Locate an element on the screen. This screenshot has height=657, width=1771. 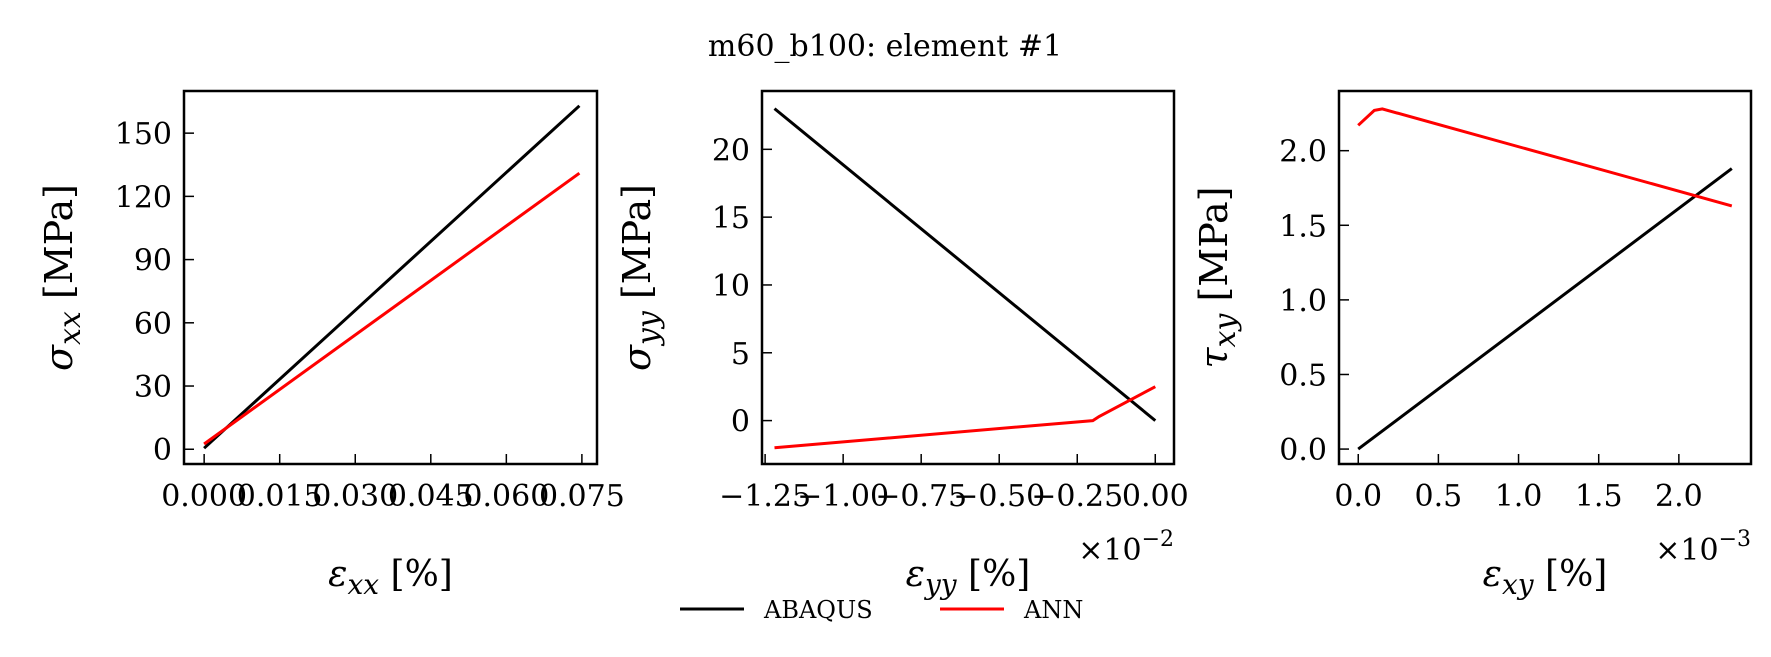
y-tick-label: 20 is located at coordinates (731, 150).